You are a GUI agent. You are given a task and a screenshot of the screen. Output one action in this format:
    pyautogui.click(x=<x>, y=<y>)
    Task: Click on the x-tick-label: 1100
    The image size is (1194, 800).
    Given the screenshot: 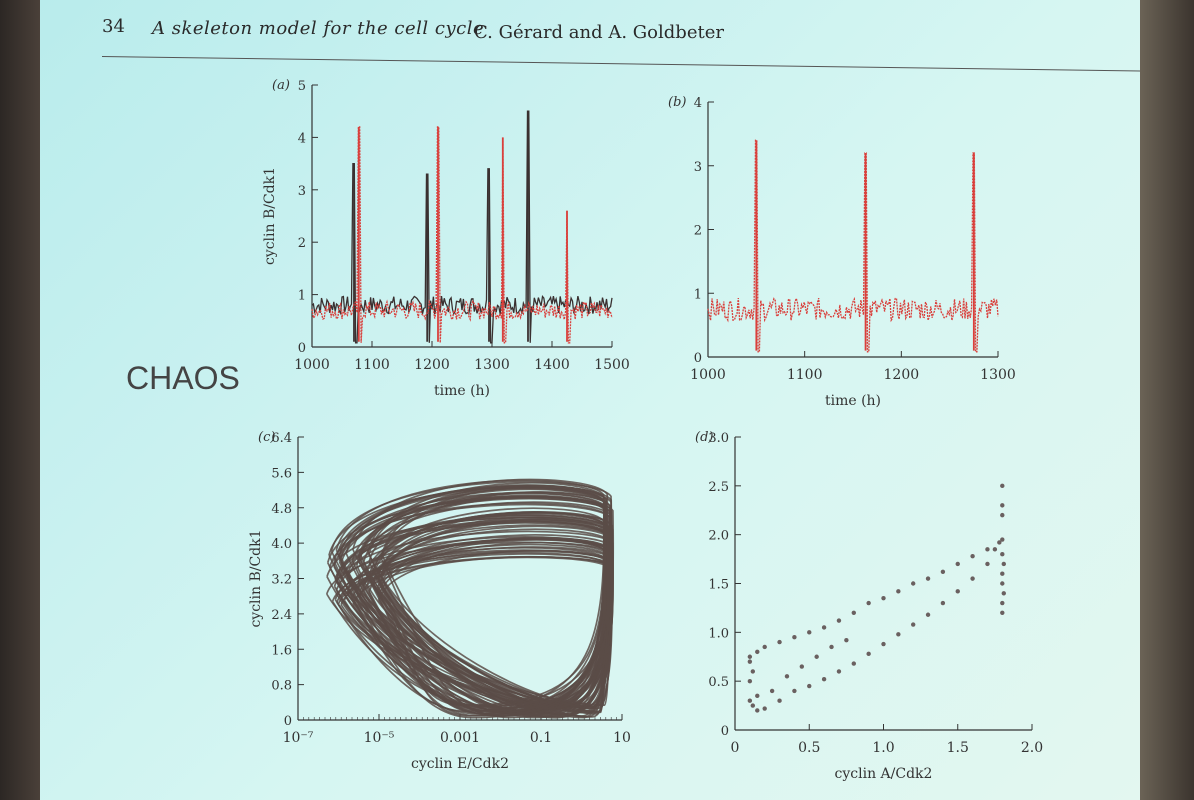 What is the action you would take?
    pyautogui.click(x=805, y=375)
    